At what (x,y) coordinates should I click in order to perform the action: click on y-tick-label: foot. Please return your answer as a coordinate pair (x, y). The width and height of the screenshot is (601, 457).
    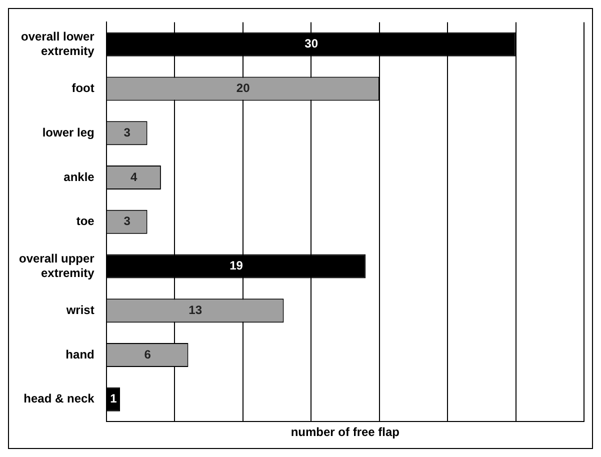
    Looking at the image, I should click on (83, 88).